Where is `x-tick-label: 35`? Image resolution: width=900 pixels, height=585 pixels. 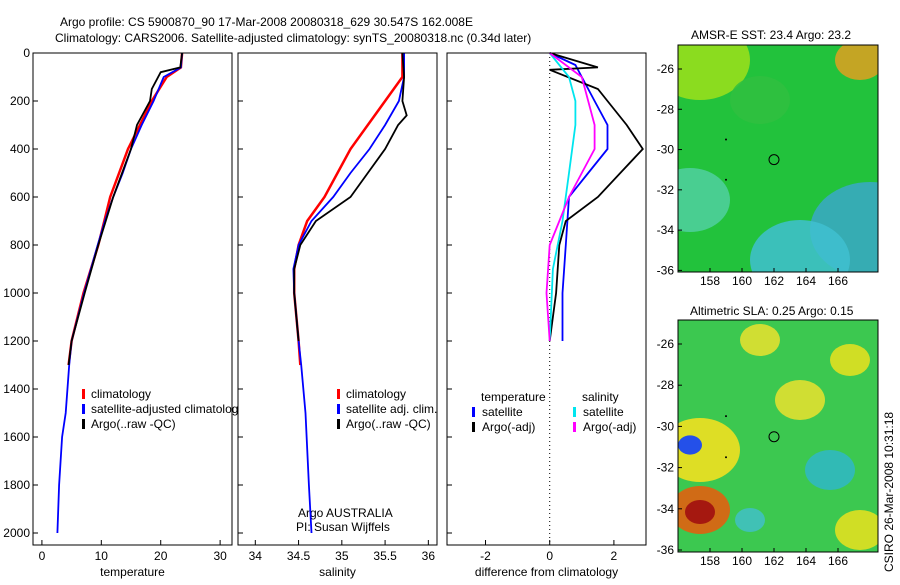
x-tick-label: 35 is located at coordinates (342, 556).